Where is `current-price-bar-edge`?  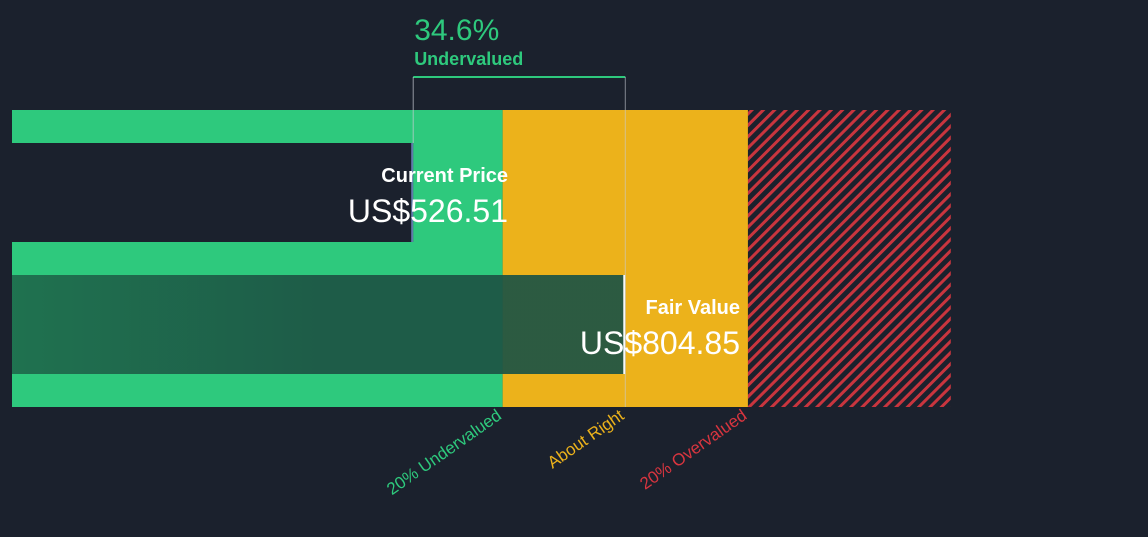 current-price-bar-edge is located at coordinates (412, 192).